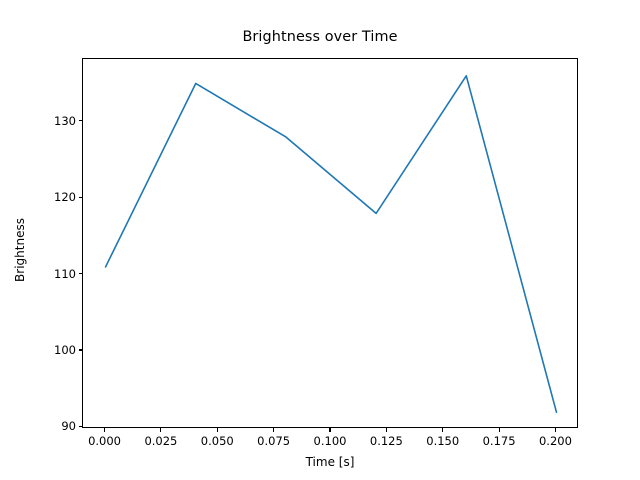 Image resolution: width=640 pixels, height=480 pixels. I want to click on x-tick-label: 0.175, so click(499, 441).